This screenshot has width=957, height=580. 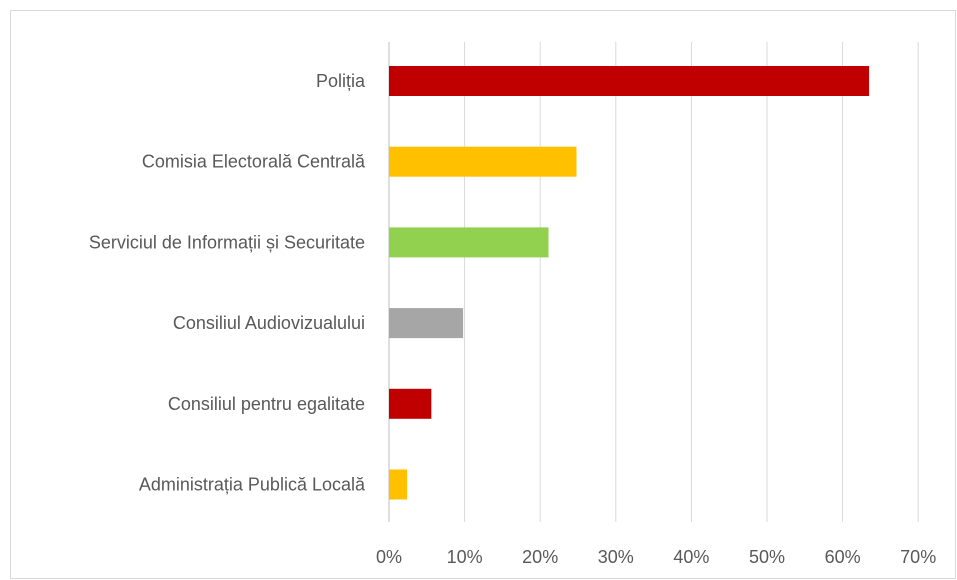 What do you see at coordinates (341, 81) in the screenshot?
I see `category-label: Poliția` at bounding box center [341, 81].